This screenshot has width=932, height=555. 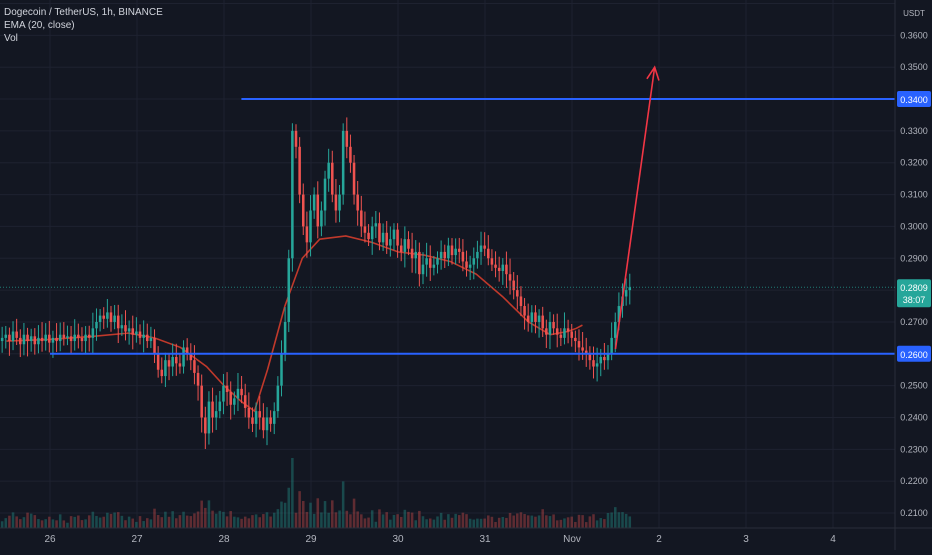 What do you see at coordinates (11, 38) in the screenshot?
I see `volume-legend: Vol` at bounding box center [11, 38].